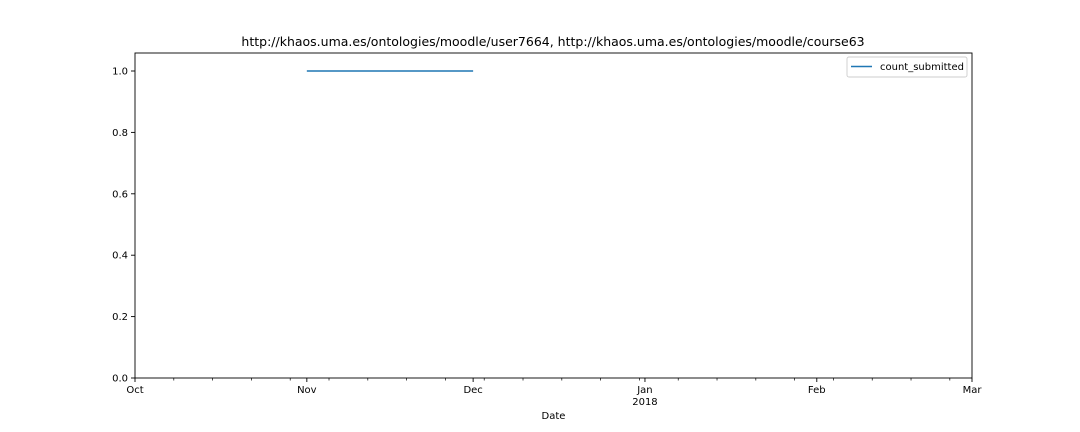 Image resolution: width=1080 pixels, height=432 pixels. I want to click on y-tick-label: 0.4, so click(120, 256).